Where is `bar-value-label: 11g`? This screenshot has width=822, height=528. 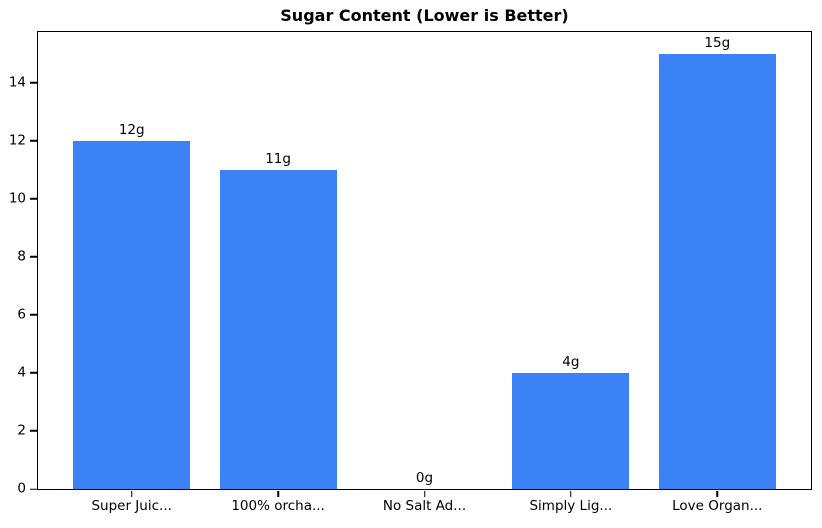
bar-value-label: 11g is located at coordinates (278, 158).